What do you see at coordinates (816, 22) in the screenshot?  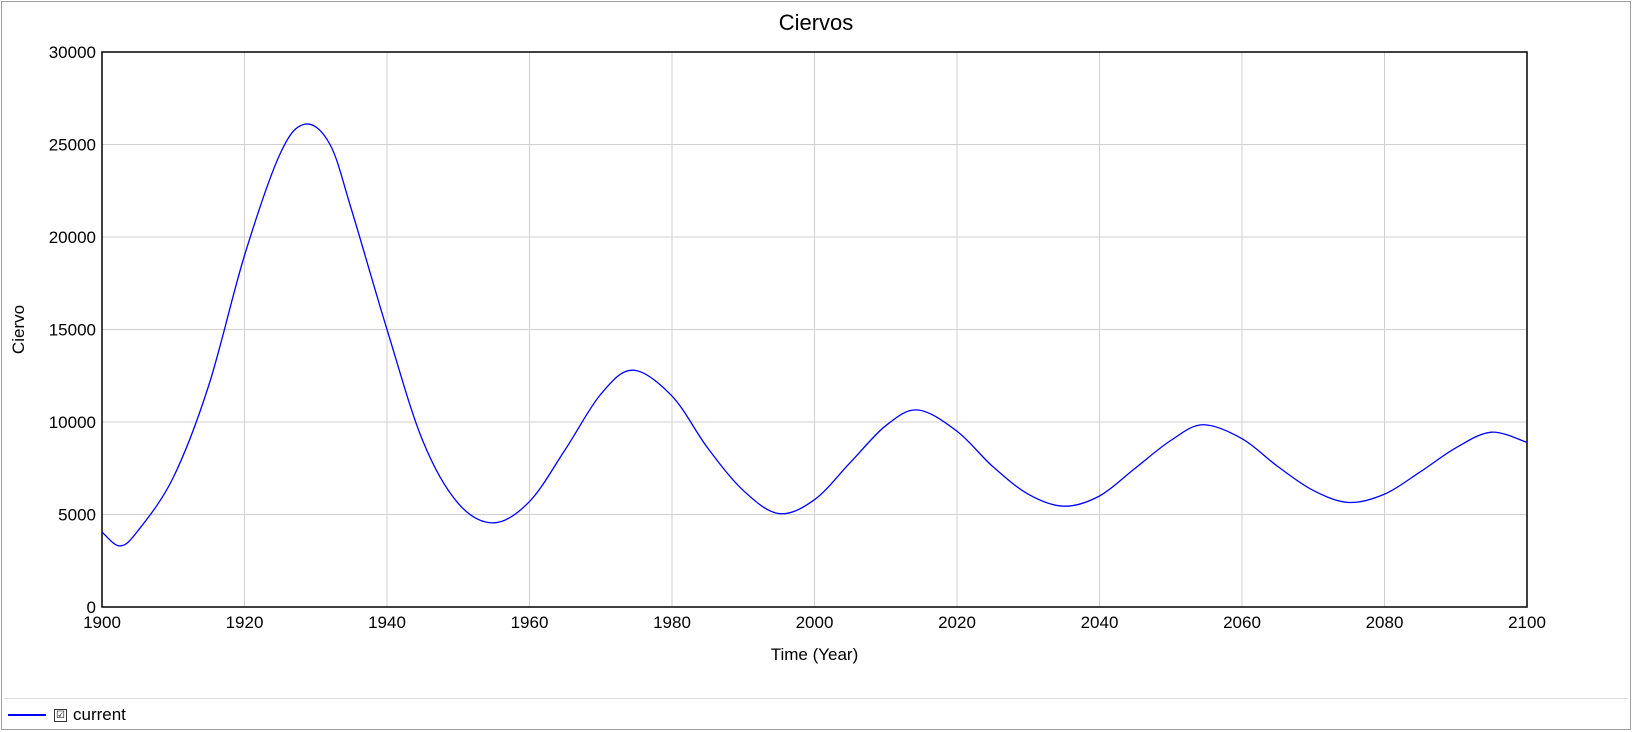 I see `chart-title: Ciervos` at bounding box center [816, 22].